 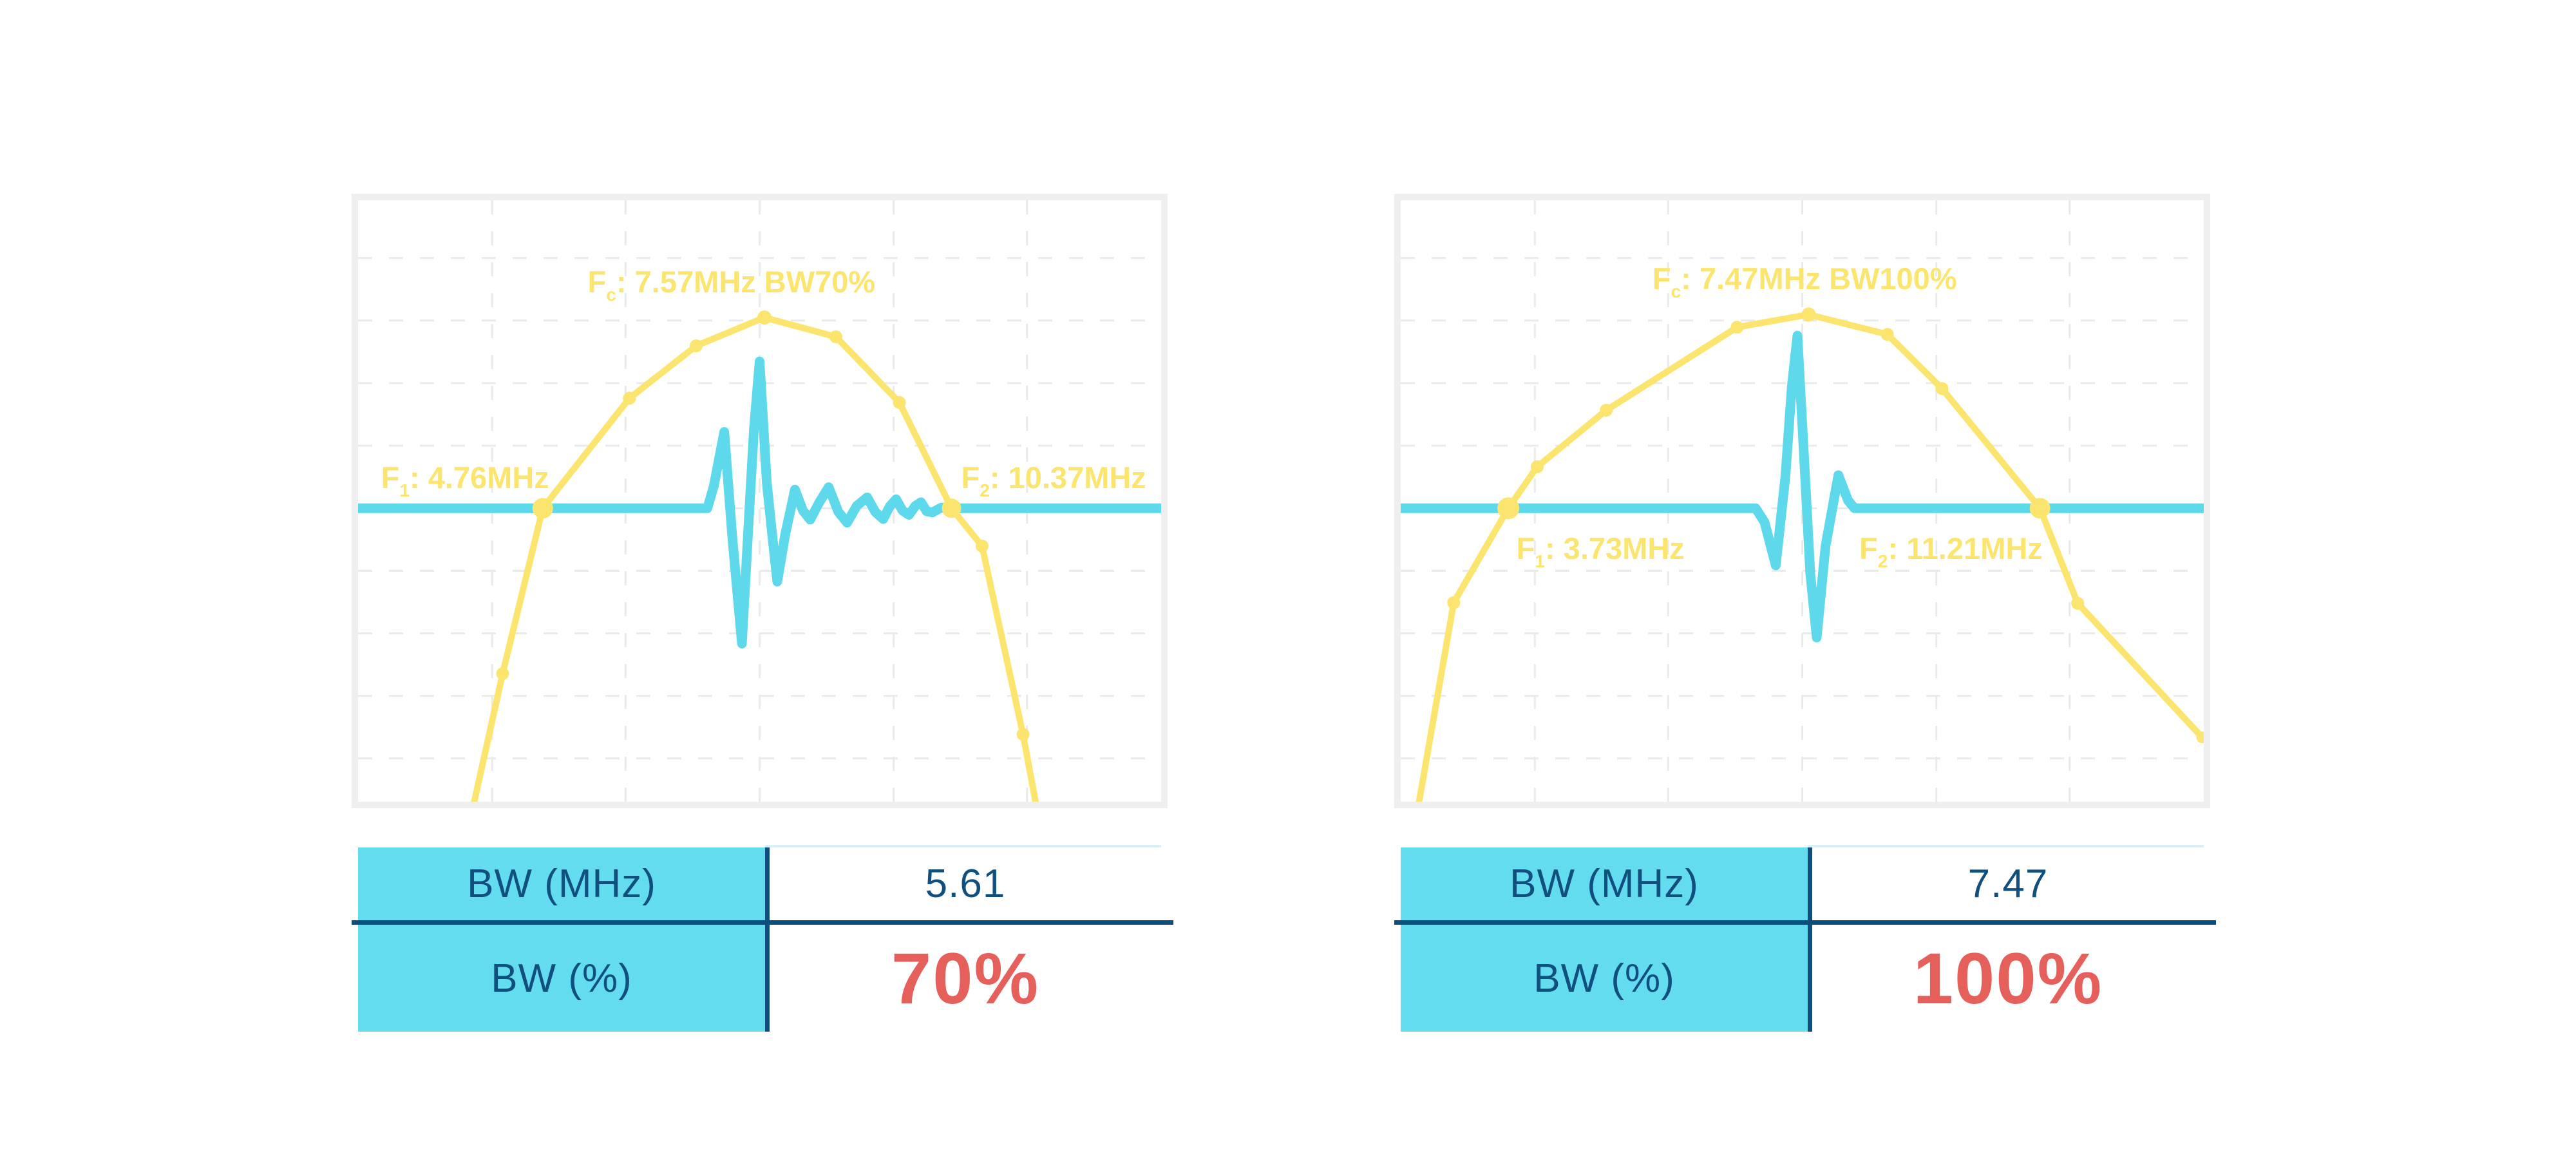 I want to click on fc-value: : 7.57MHz BW70%, so click(x=746, y=281).